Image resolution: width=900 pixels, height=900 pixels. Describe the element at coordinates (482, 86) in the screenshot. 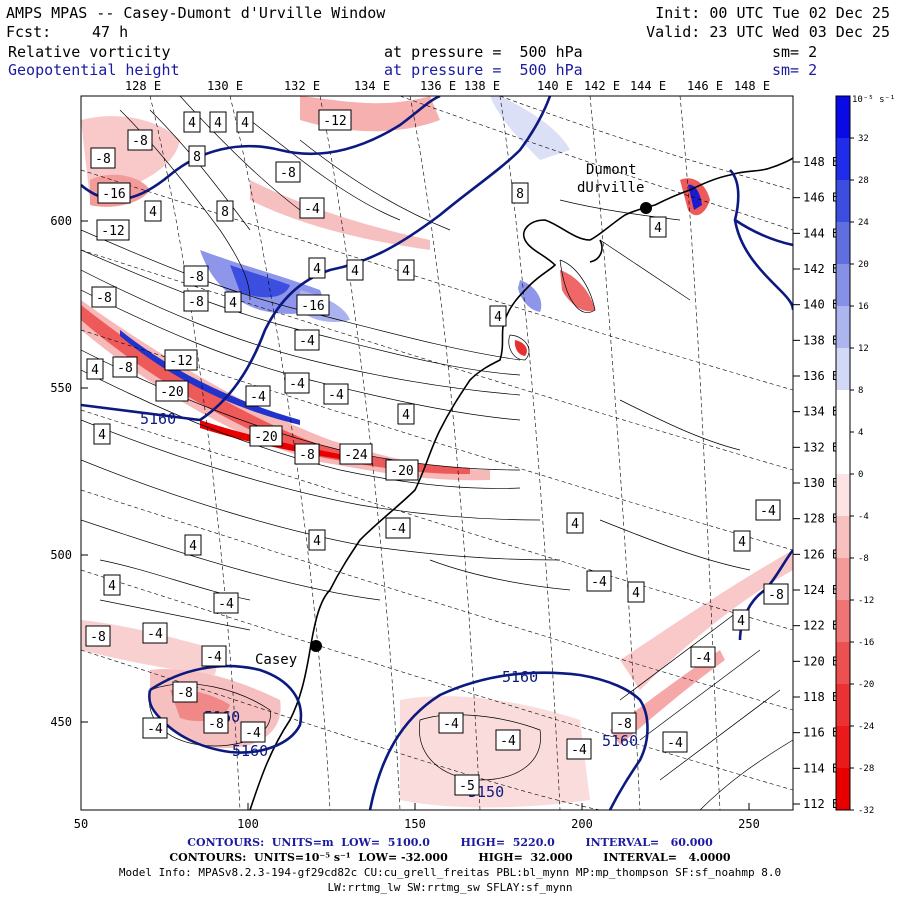

I see `top-lon-label: 138 E` at that location.